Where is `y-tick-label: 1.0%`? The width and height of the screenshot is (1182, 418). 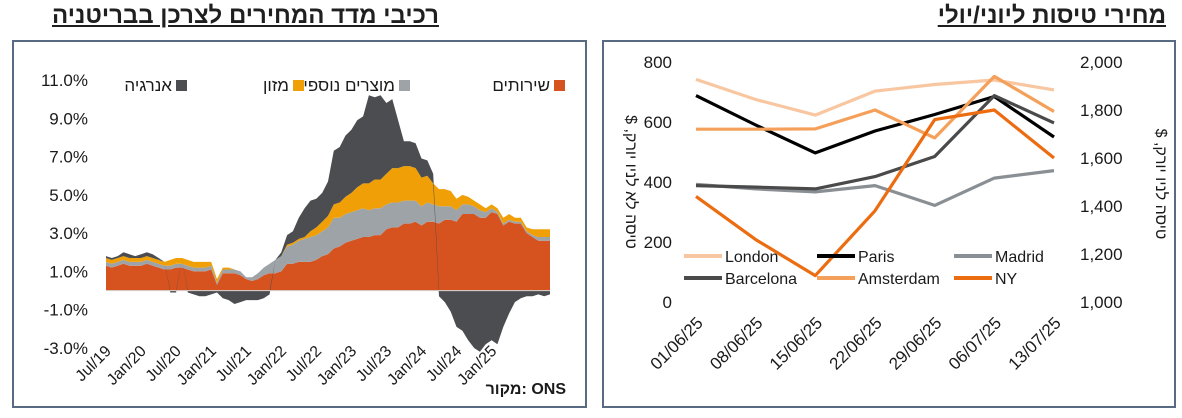
y-tick-label: 1.0% is located at coordinates (68, 271).